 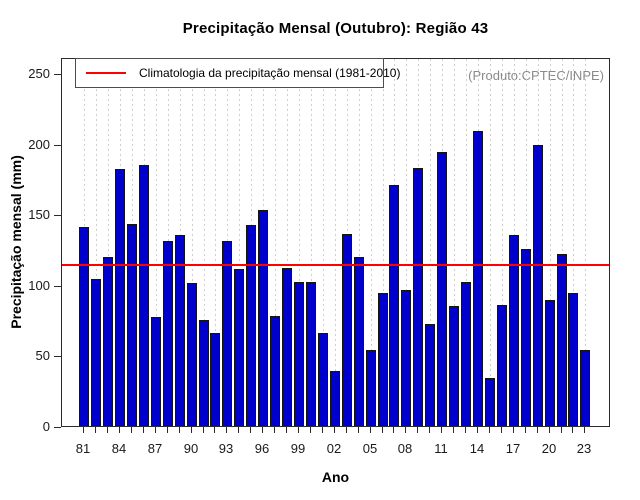 What do you see at coordinates (39, 285) in the screenshot?
I see `y-tick-label: 100` at bounding box center [39, 285].